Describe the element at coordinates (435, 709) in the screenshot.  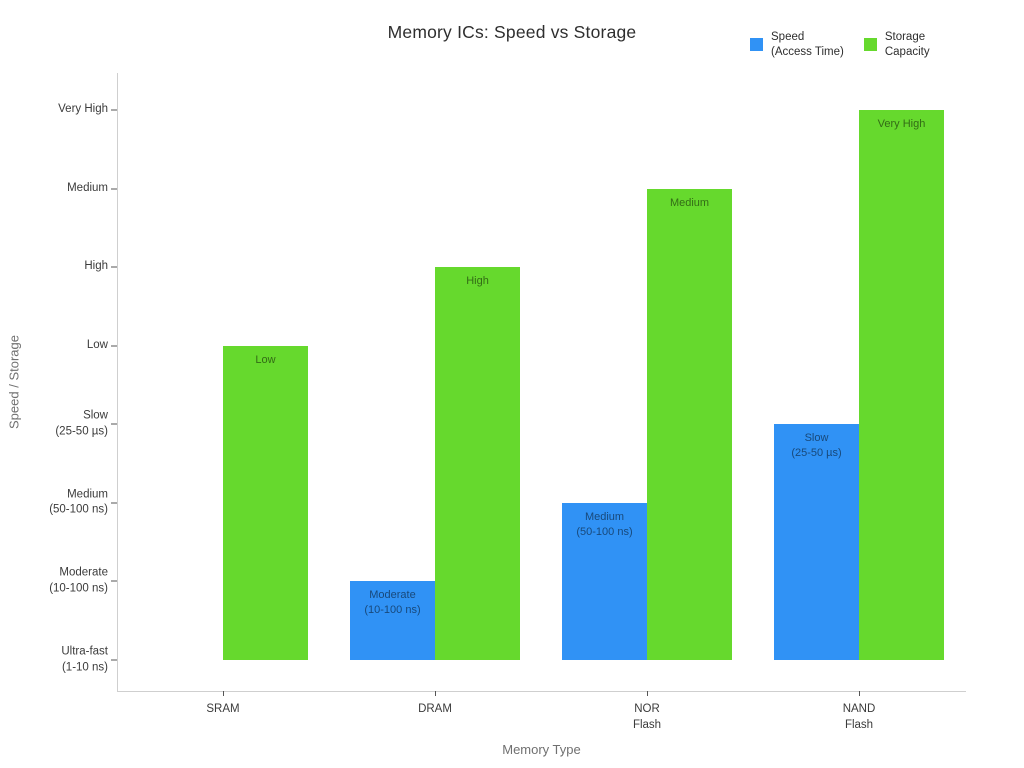
I see `x-axis-tick-label: DRAM` at that location.